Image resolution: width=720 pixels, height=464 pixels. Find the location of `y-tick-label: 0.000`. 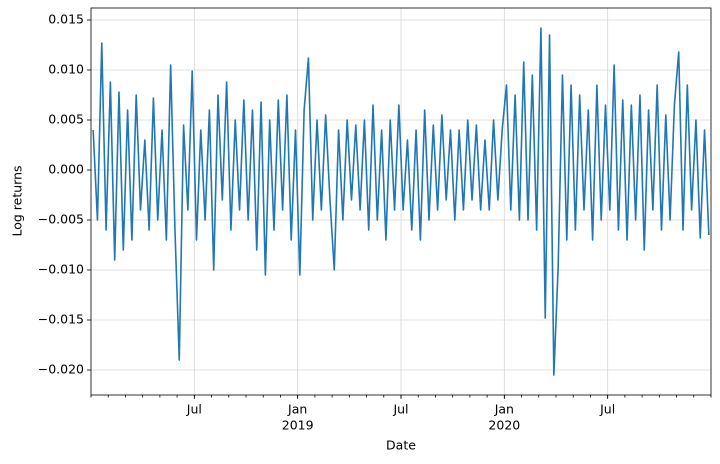

y-tick-label: 0.000 is located at coordinates (66, 169).